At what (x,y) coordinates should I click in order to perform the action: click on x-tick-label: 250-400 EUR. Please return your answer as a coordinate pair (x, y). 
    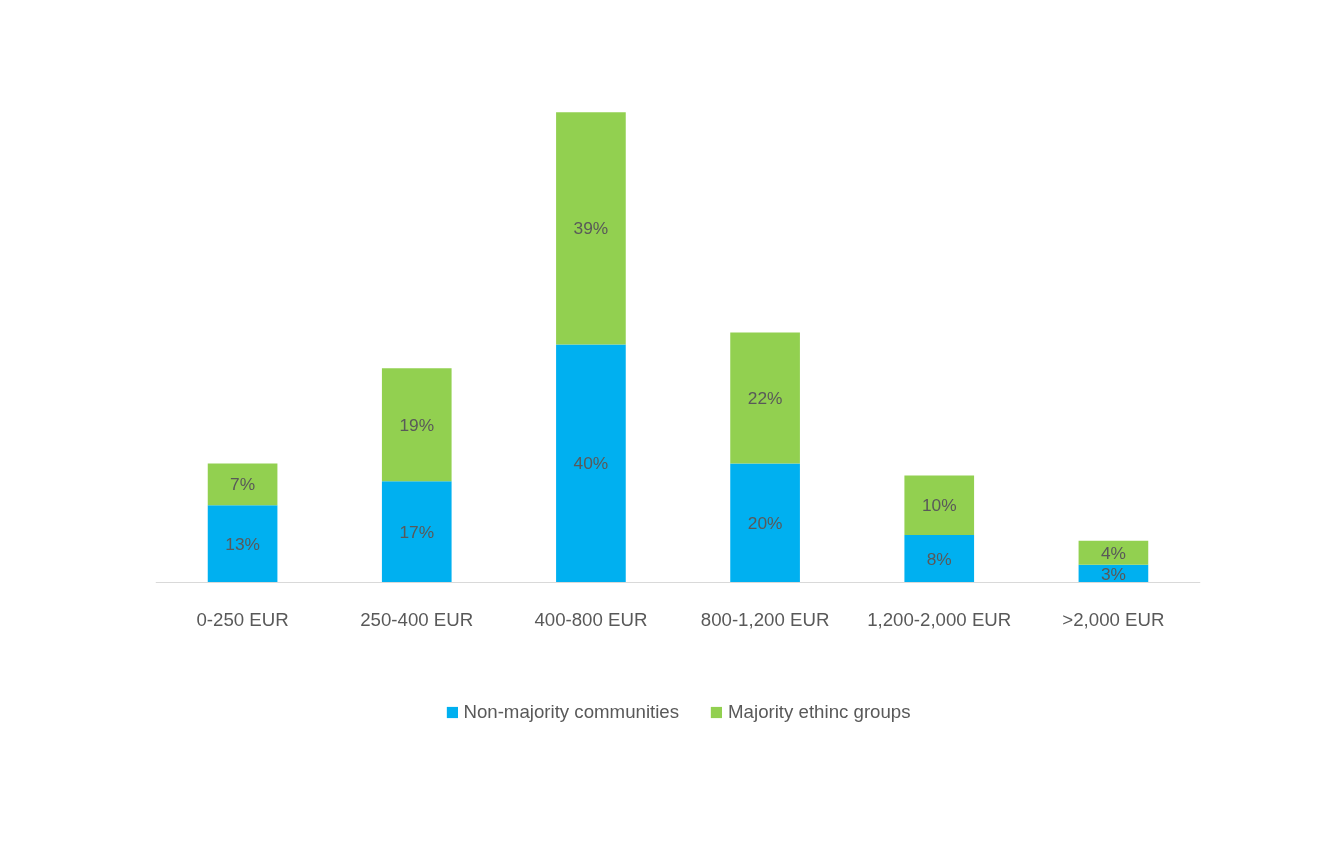
    Looking at the image, I should click on (417, 619).